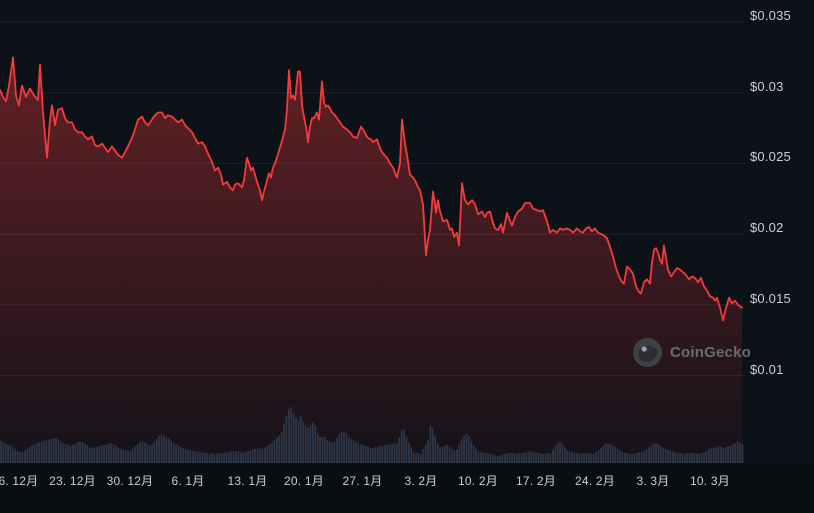  What do you see at coordinates (188, 481) in the screenshot?
I see `x-axis-label: 6. 1月` at bounding box center [188, 481].